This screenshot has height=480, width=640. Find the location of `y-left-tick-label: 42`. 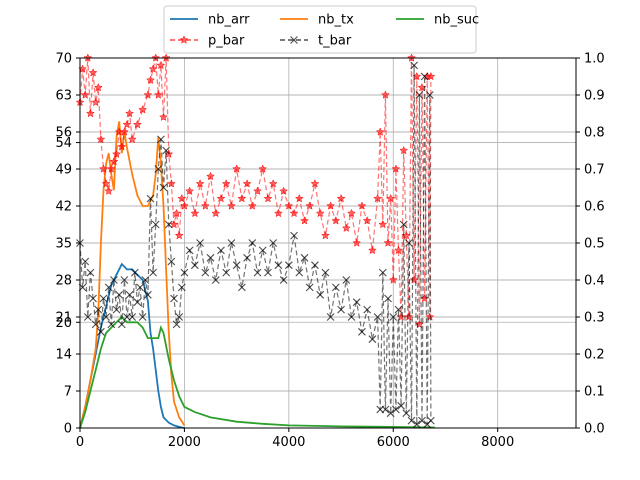

y-left-tick-label: 42 is located at coordinates (63, 207).